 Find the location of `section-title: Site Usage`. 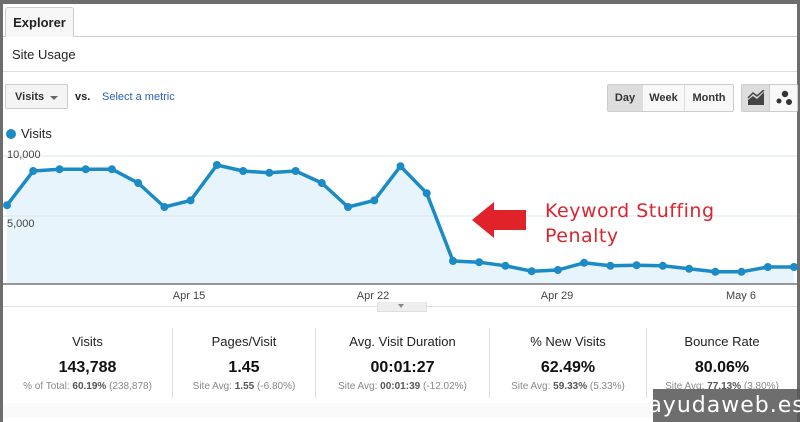

section-title: Site Usage is located at coordinates (44, 54).